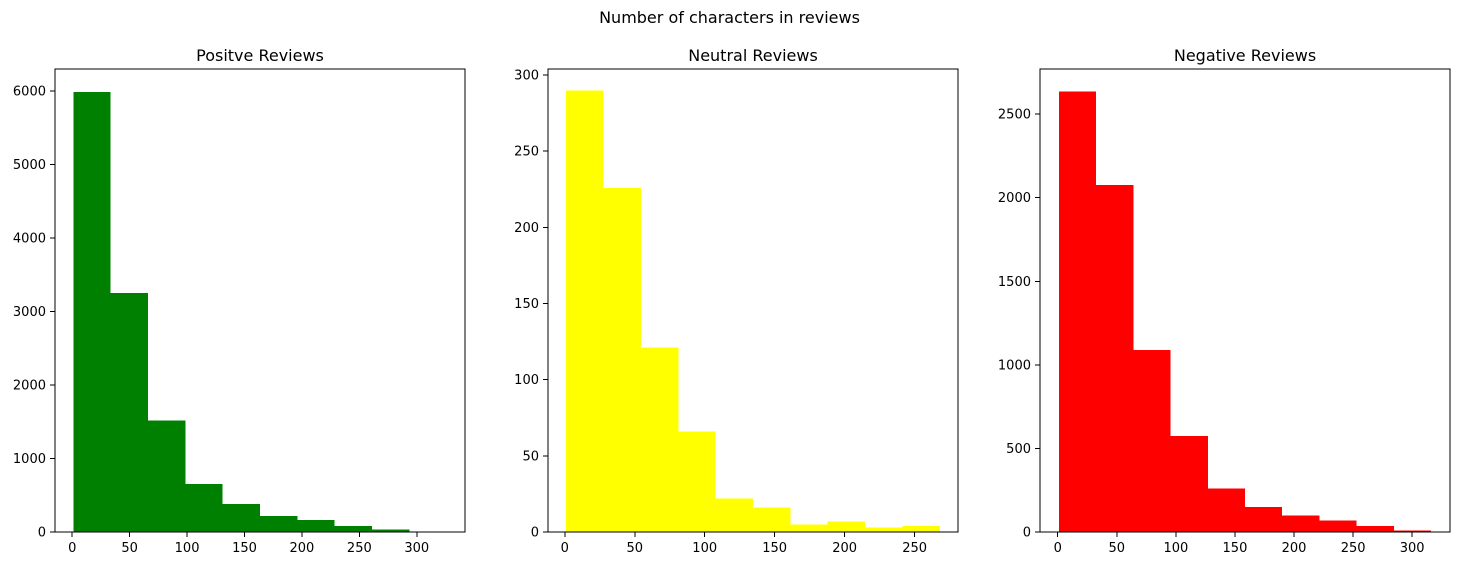 Image resolution: width=1459 pixels, height=565 pixels. What do you see at coordinates (526, 380) in the screenshot?
I see `y-tick-label: 100` at bounding box center [526, 380].